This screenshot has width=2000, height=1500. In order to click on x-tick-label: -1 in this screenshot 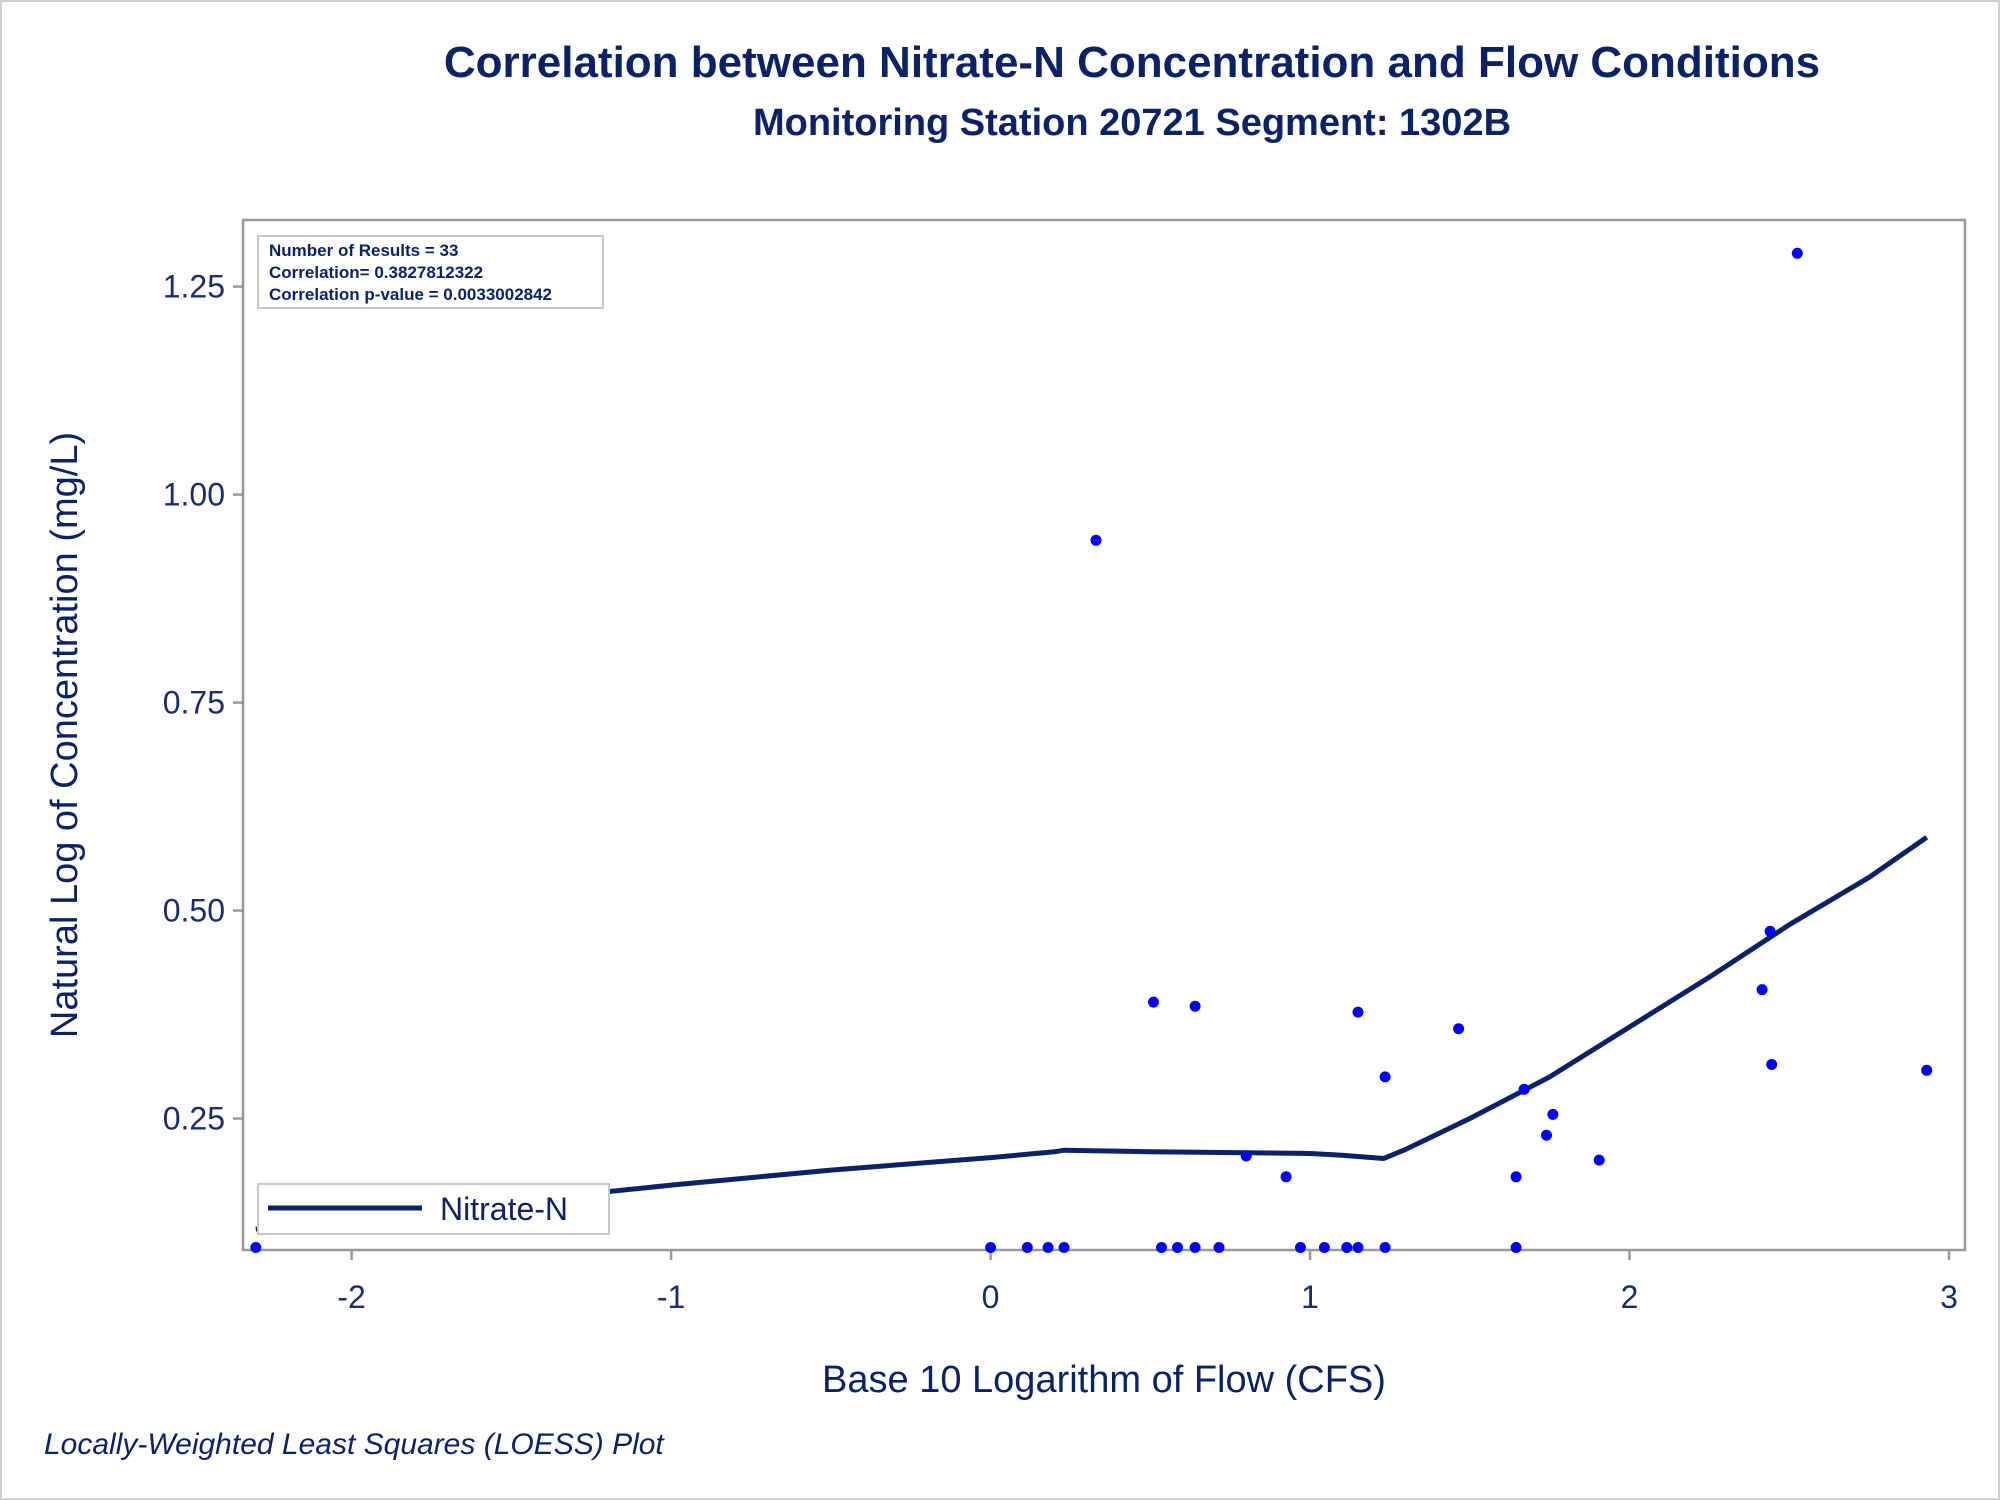, I will do `click(671, 1297)`.